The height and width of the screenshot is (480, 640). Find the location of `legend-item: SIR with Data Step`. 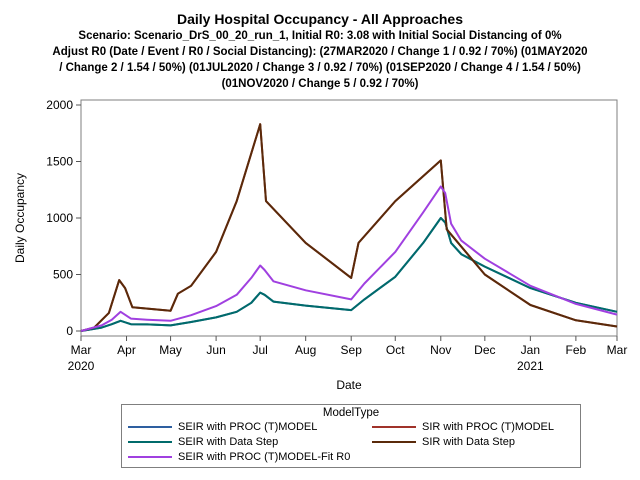

legend-item: SIR with Data Step is located at coordinates (443, 442).